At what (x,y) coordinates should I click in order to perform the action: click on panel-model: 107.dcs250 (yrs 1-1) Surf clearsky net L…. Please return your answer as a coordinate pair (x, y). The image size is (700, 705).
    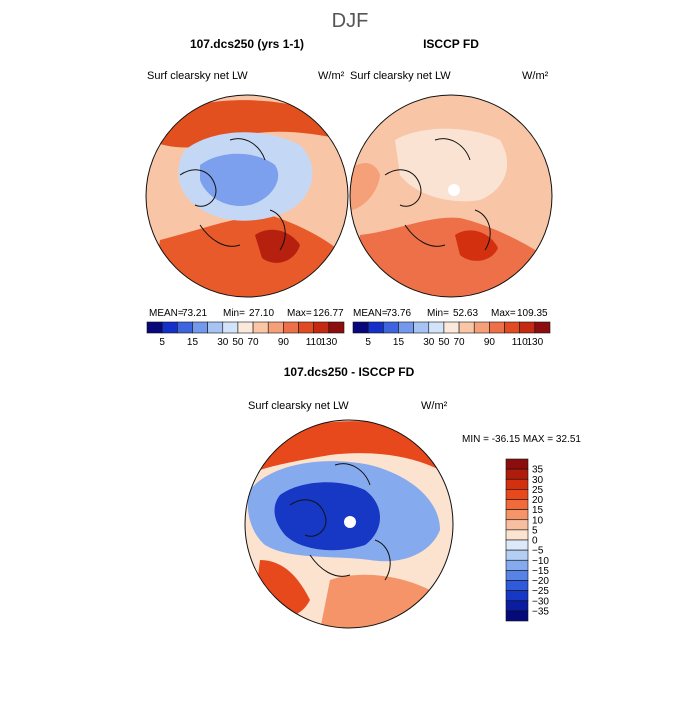
    Looking at the image, I should click on (247, 192).